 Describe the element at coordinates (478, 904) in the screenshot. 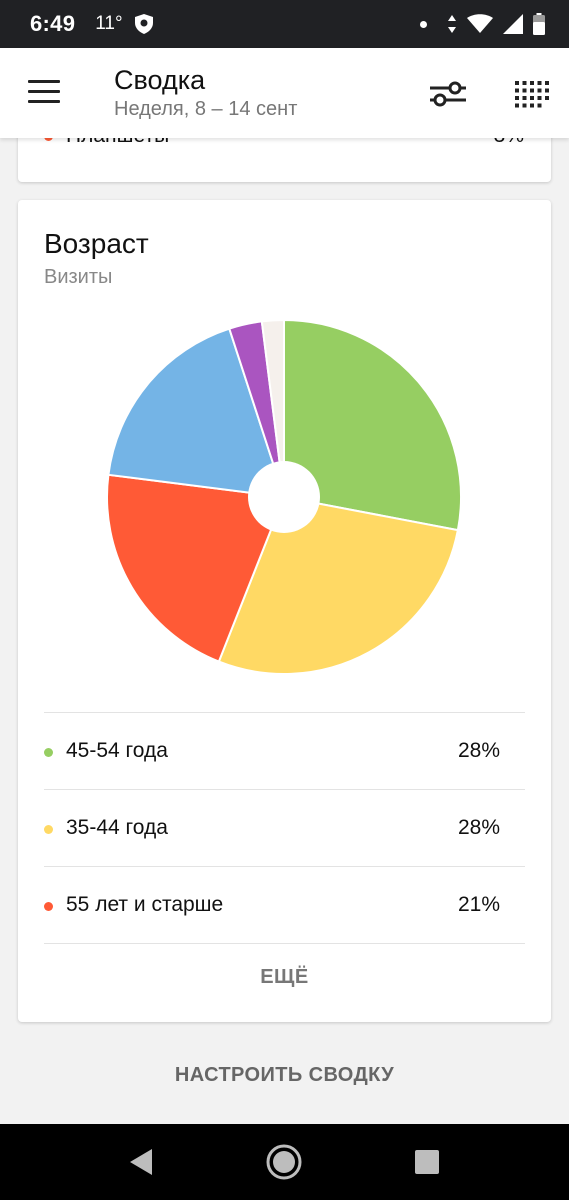

I see `legend-value: 21%` at that location.